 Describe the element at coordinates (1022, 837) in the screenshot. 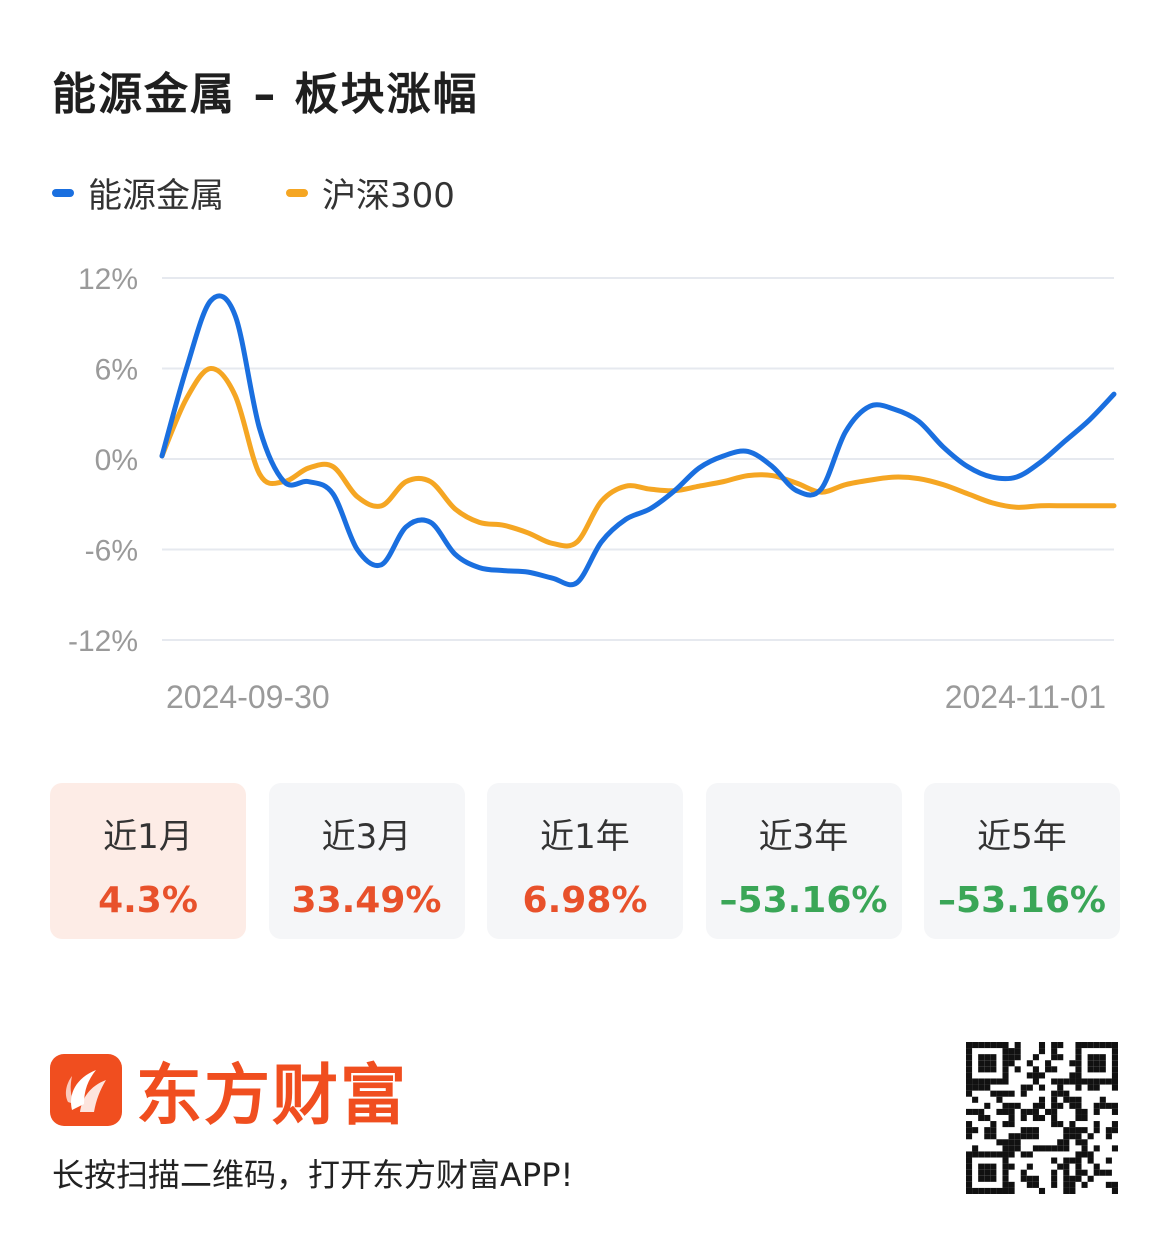

I see `period-label: 近5年` at that location.